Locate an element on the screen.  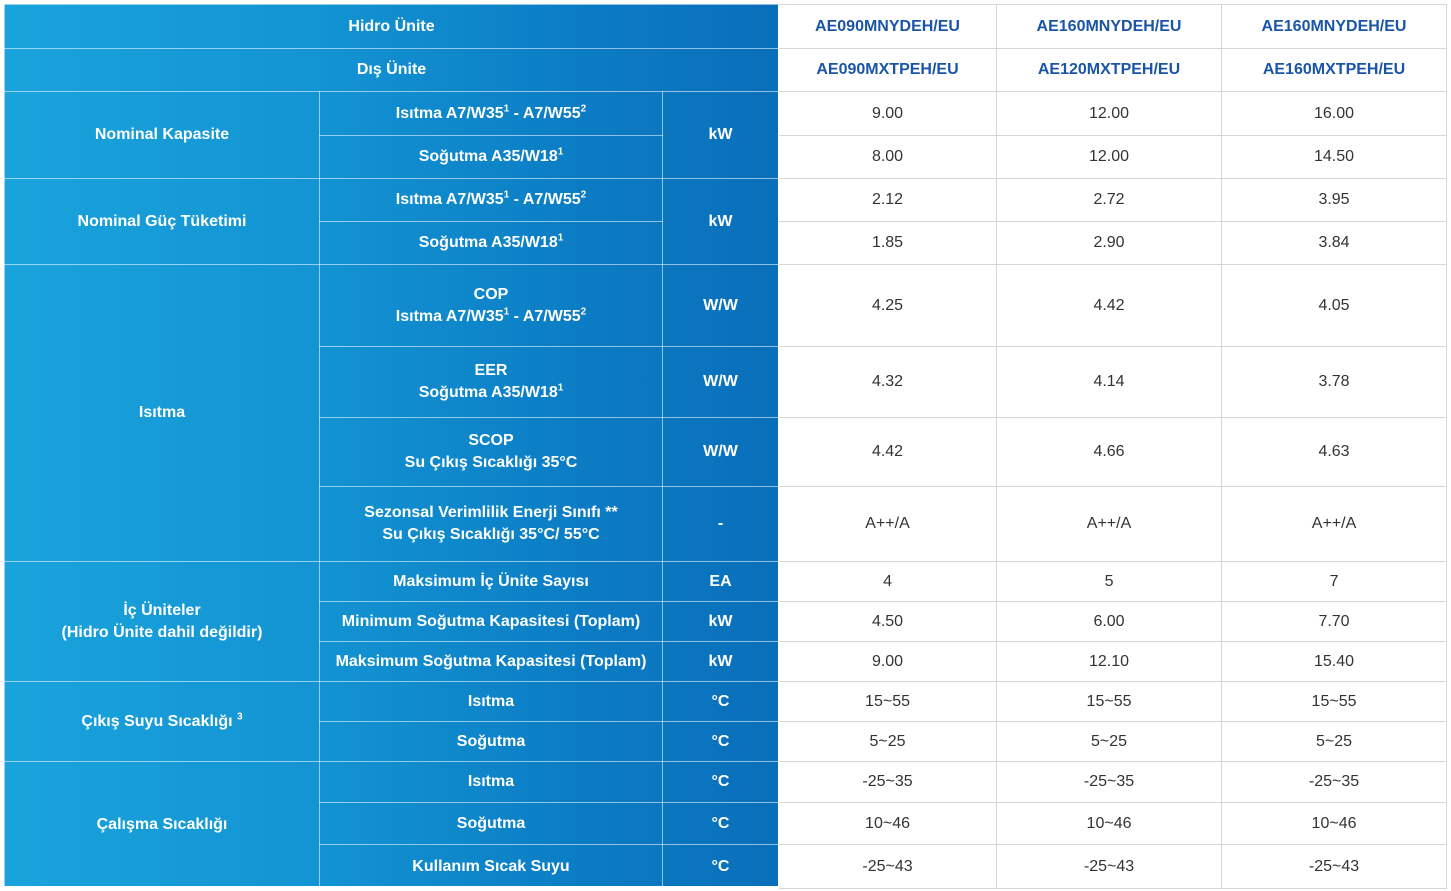
group-operating-temp: Çalışma Sıcaklığı is located at coordinates (162, 825).